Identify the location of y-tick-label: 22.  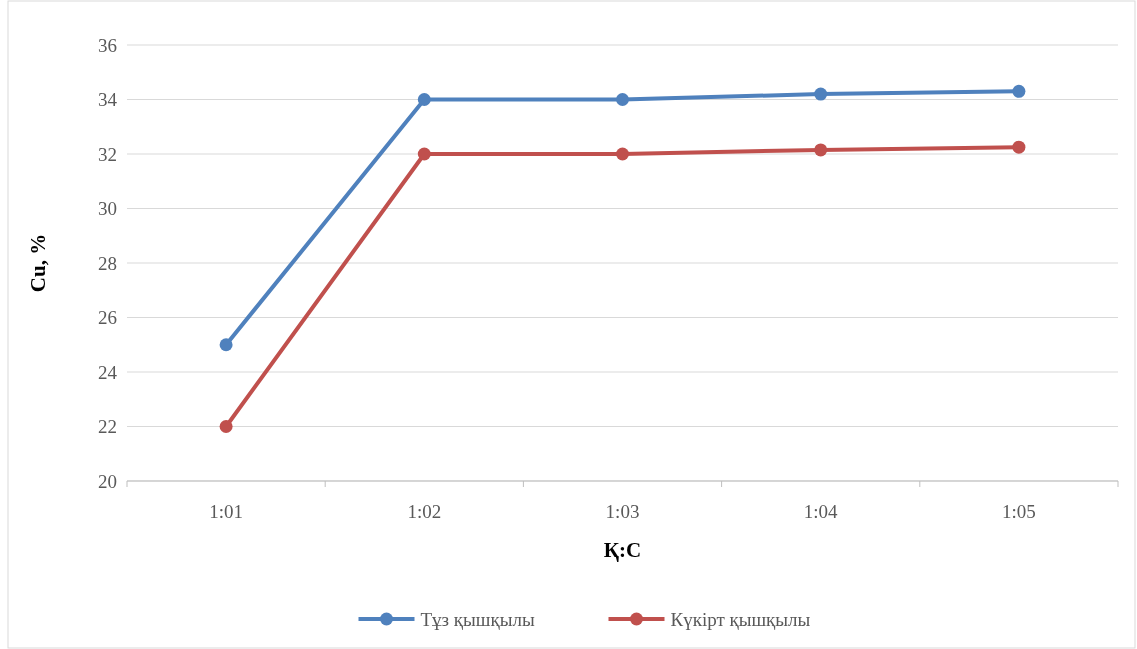
(107, 427).